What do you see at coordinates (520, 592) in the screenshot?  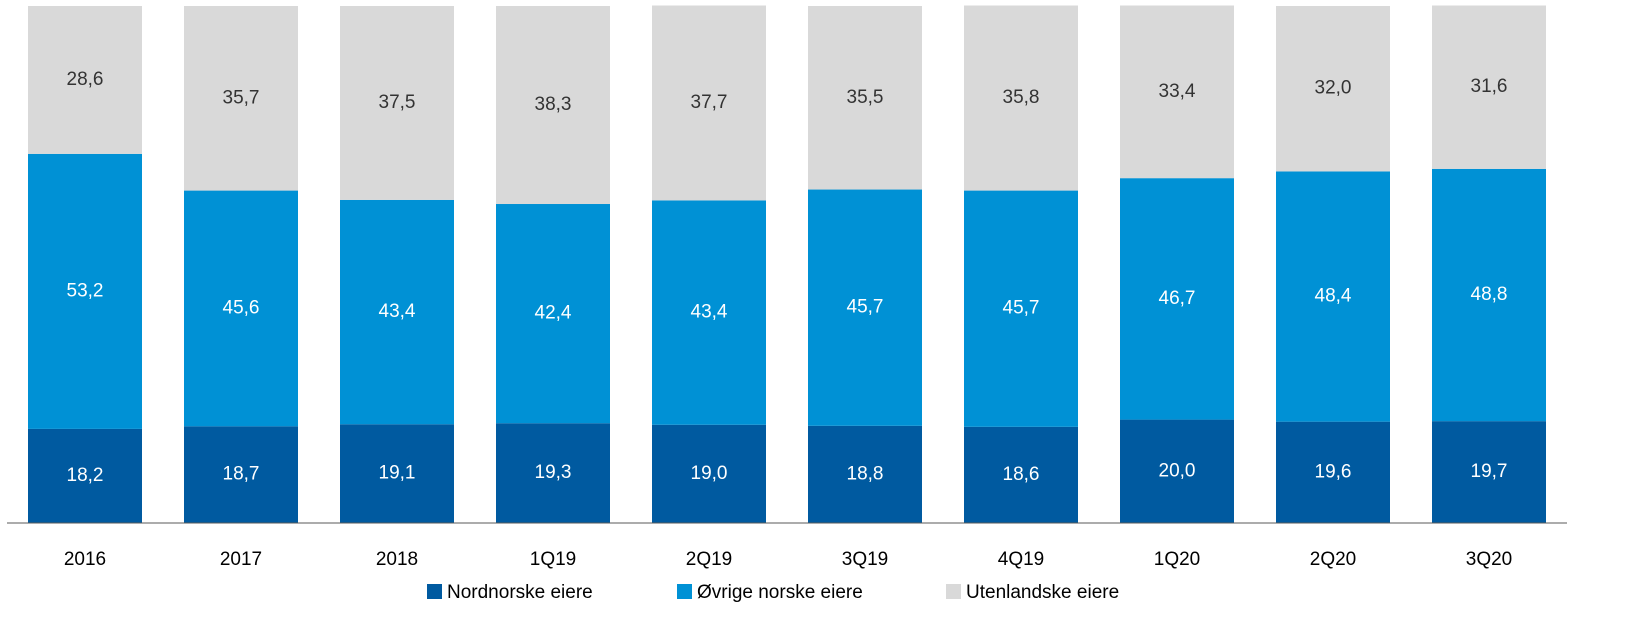 I see `legend-label: Nordnorske eiere` at bounding box center [520, 592].